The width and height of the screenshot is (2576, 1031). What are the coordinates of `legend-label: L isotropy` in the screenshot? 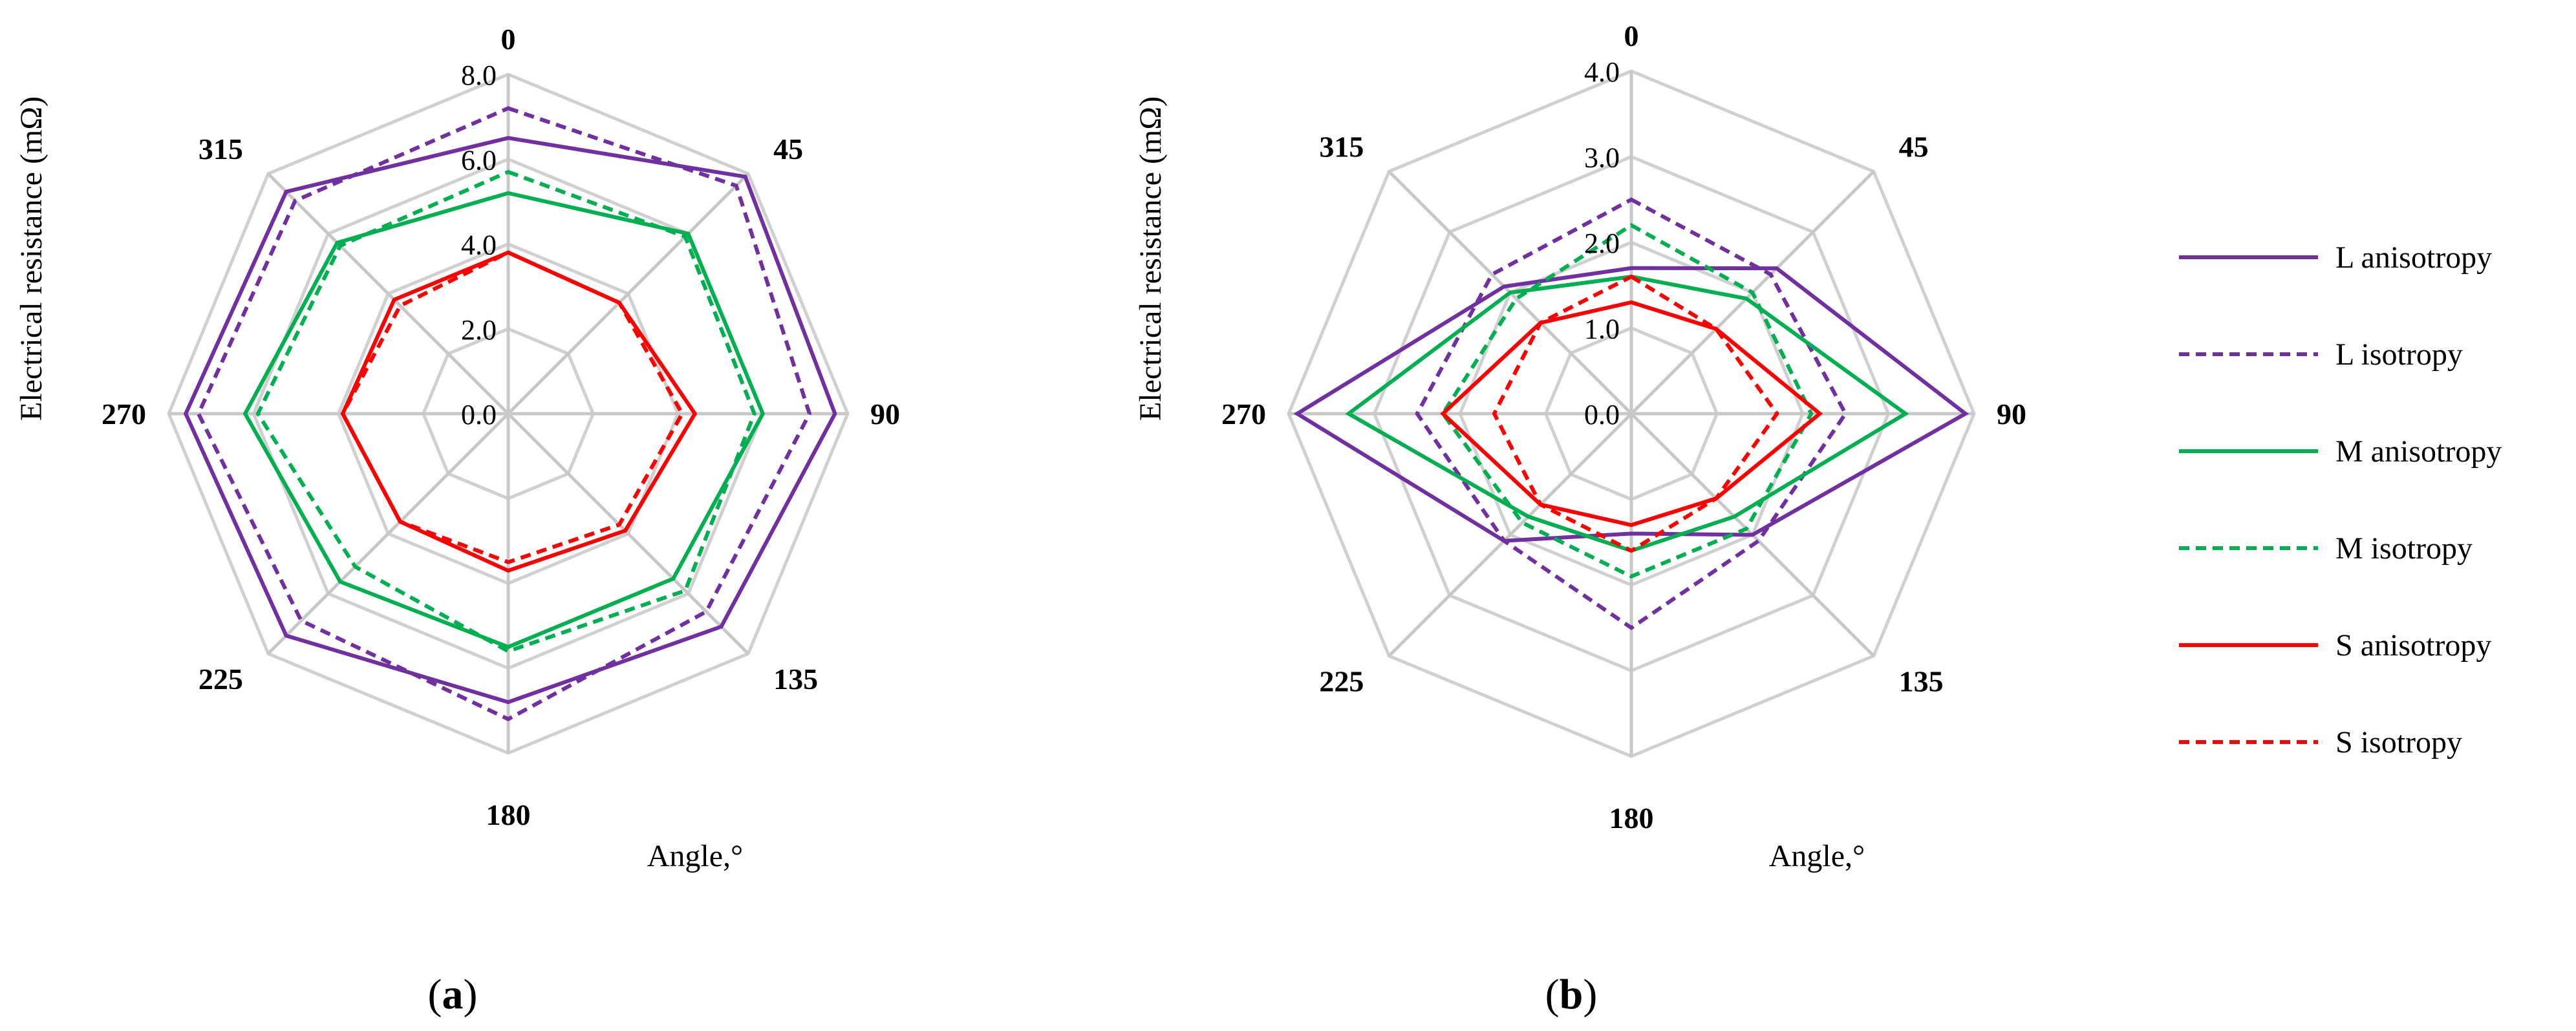 It's located at (2399, 354).